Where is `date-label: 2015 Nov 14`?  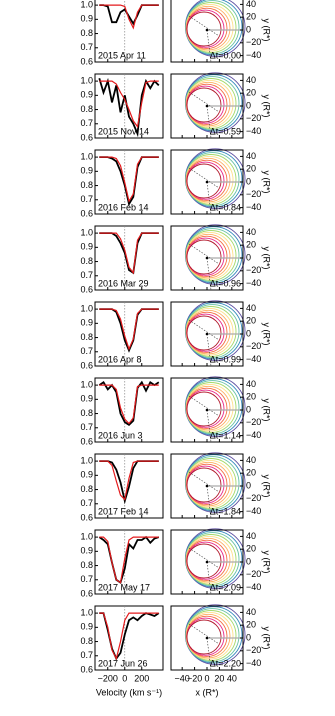
date-label: 2015 Nov 14 is located at coordinates (123, 131).